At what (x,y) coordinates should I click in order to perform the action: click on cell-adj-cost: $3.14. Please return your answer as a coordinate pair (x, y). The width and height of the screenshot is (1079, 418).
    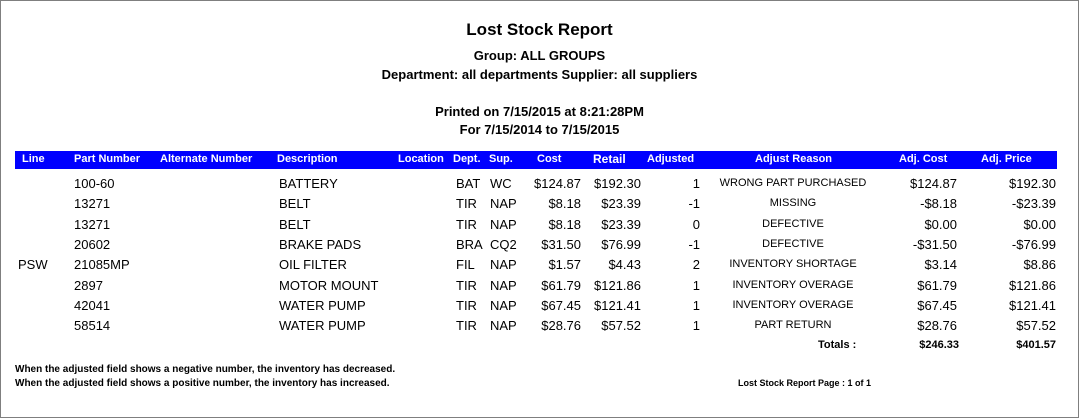
    Looking at the image, I should click on (940, 265).